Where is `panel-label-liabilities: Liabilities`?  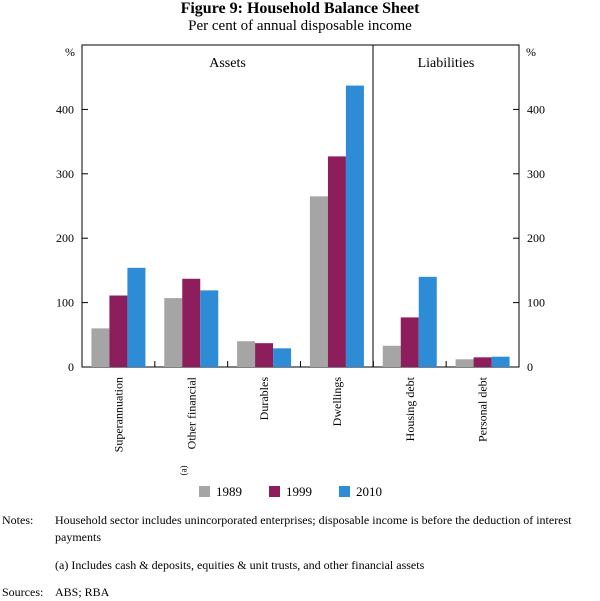
panel-label-liabilities: Liabilities is located at coordinates (446, 63).